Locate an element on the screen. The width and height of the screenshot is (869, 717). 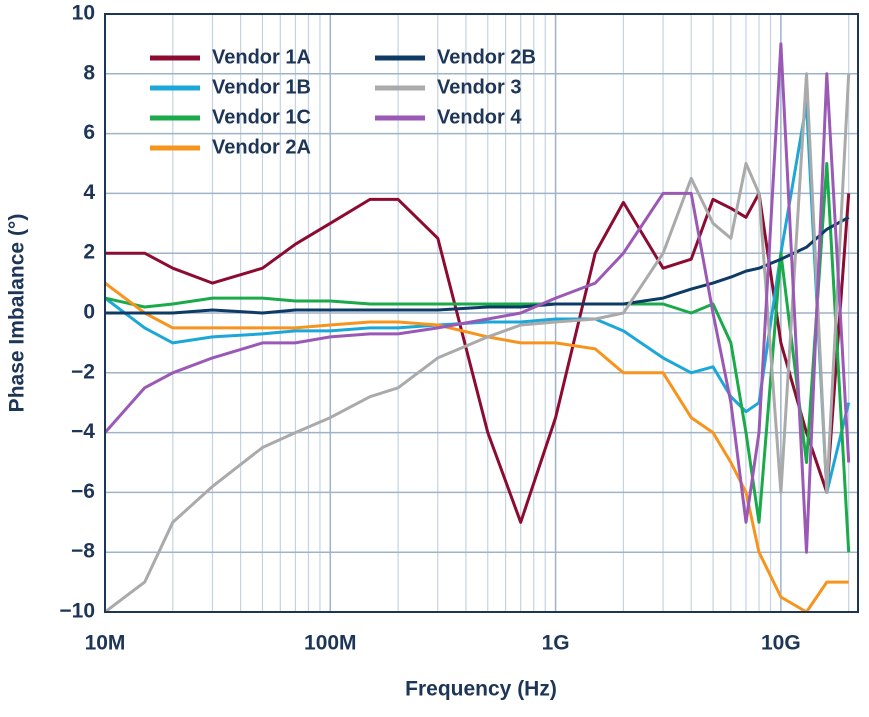
y-tick-label: 2 is located at coordinates (89, 252).